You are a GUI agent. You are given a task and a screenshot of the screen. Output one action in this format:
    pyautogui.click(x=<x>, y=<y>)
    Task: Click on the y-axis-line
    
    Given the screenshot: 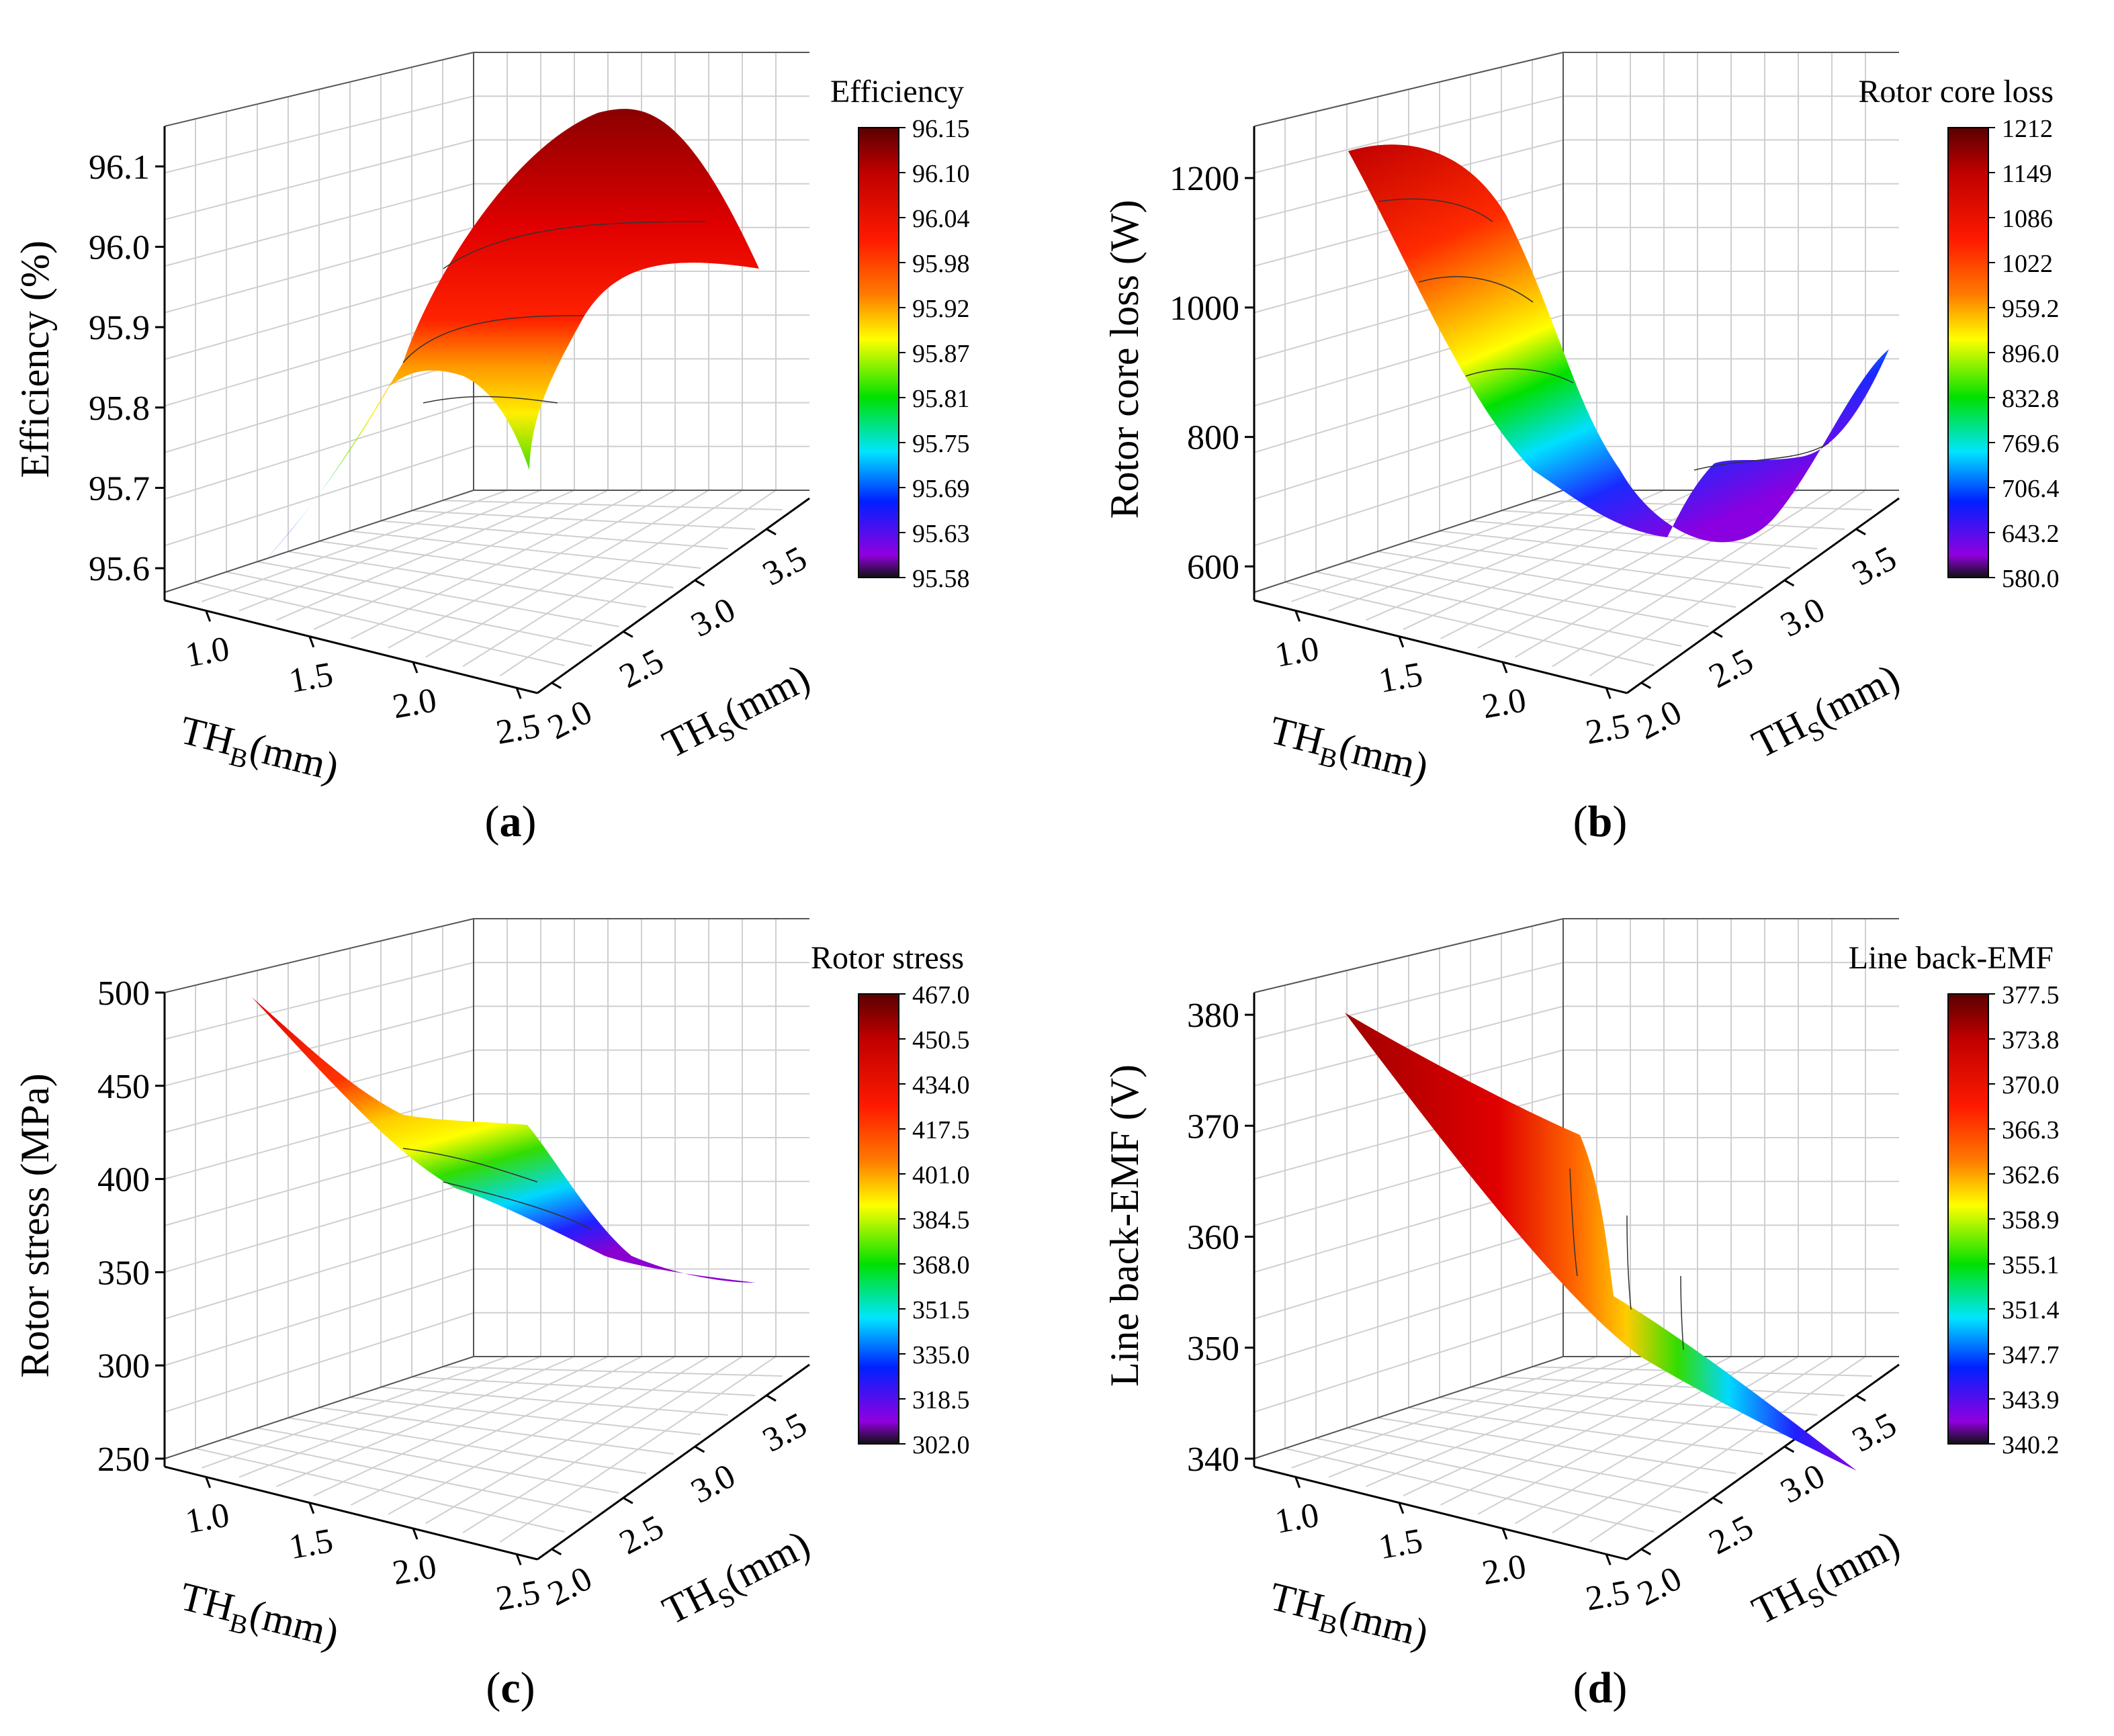 What is the action you would take?
    pyautogui.click(x=673, y=1462)
    